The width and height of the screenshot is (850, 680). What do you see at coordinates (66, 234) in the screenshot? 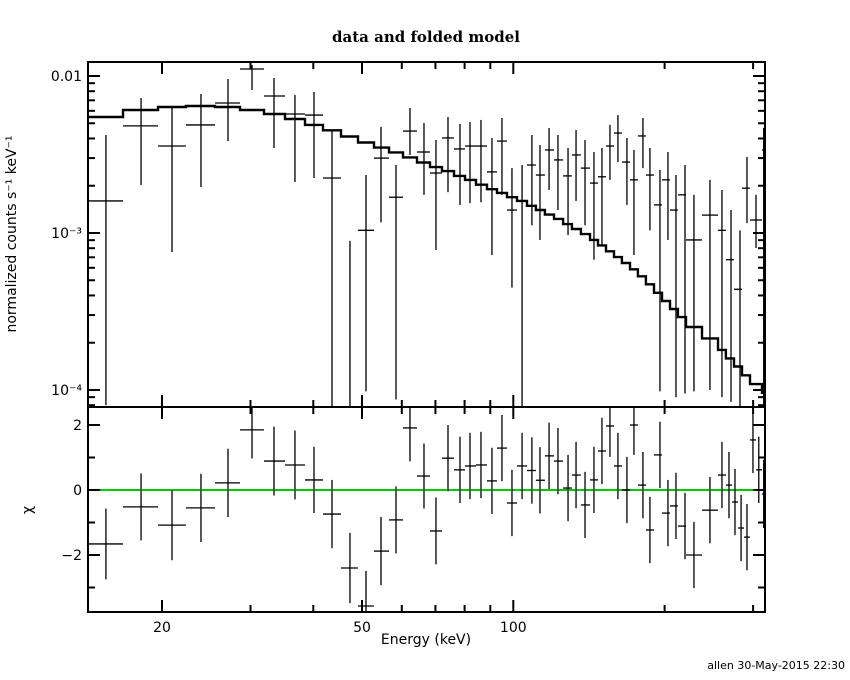
I see `y-tick-label: 10⁻³` at bounding box center [66, 234].